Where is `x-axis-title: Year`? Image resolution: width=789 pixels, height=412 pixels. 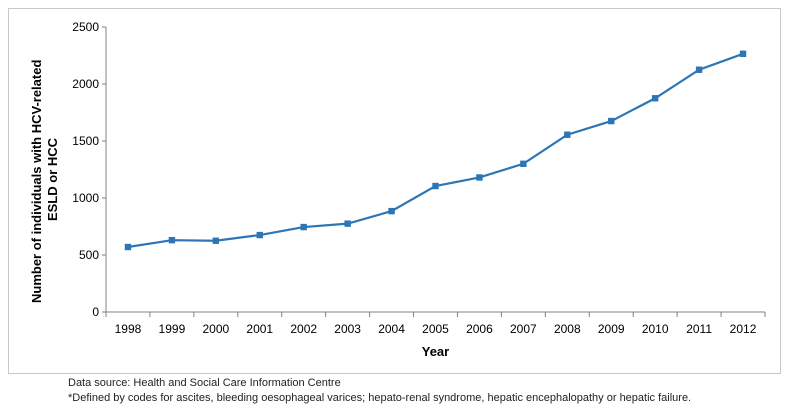
x-axis-title: Year is located at coordinates (435, 351).